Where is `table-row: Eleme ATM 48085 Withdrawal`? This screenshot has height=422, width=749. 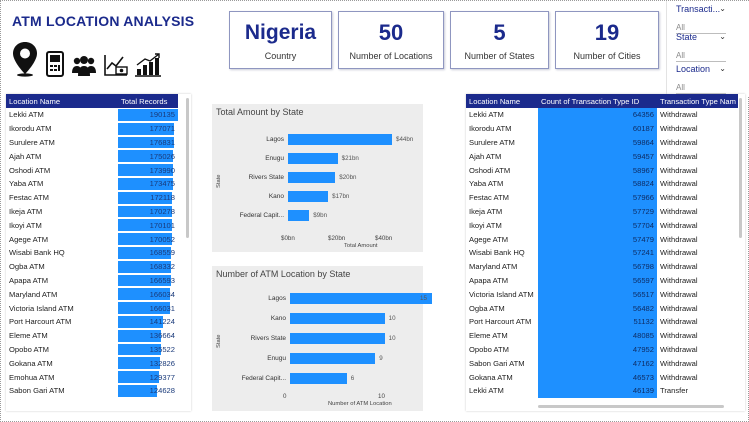 table-row: Eleme ATM 48085 Withdrawal is located at coordinates (602, 335).